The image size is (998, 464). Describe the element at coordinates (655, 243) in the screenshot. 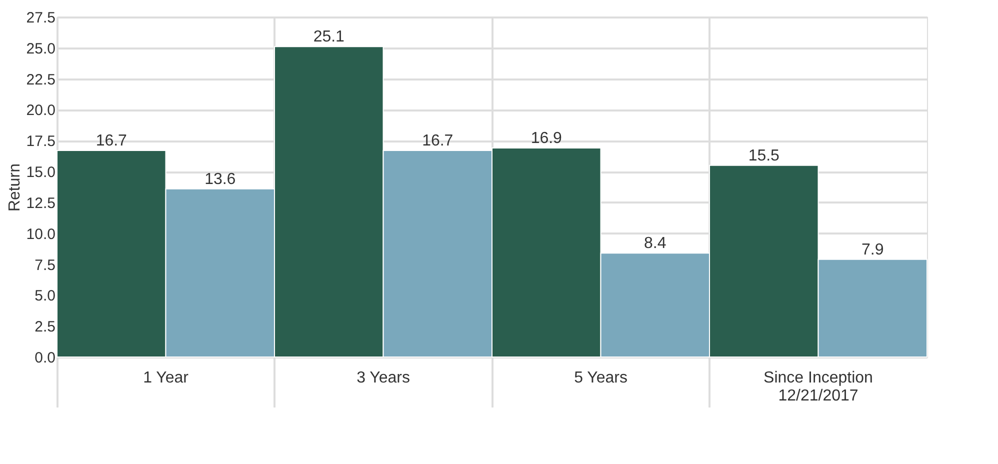

I see `data-label: 8.4` at that location.